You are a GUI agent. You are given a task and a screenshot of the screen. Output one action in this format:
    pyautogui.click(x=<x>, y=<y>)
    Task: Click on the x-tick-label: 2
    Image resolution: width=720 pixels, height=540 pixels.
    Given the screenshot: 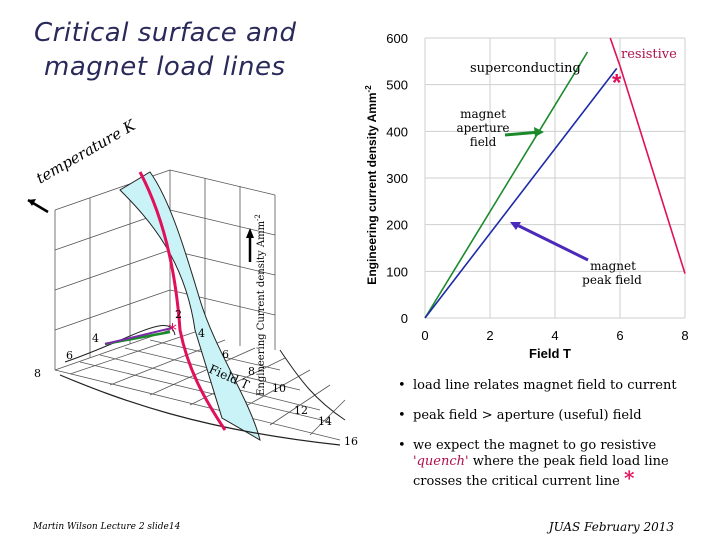 What is the action you would take?
    pyautogui.click(x=489, y=335)
    